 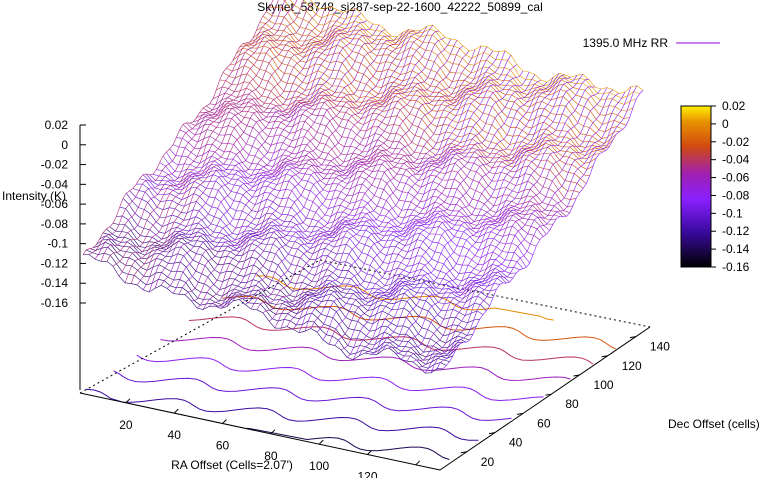 I want to click on y-axis-ticks: 20 40 60 80 100 120 140, so click(x=565, y=402).